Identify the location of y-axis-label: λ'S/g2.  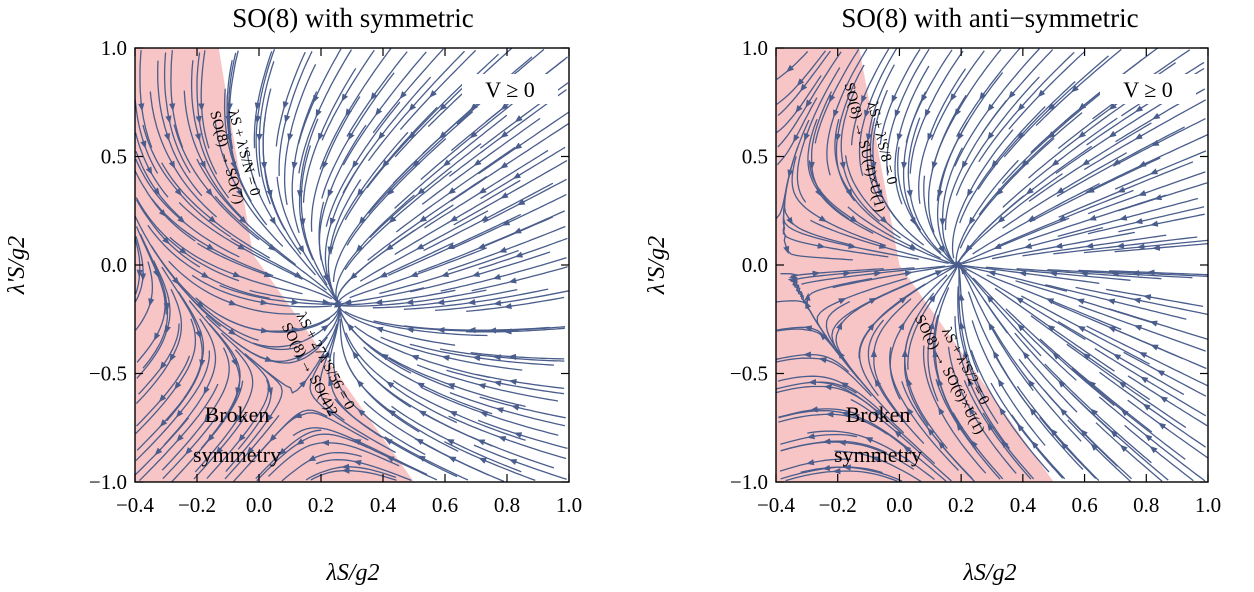
(657, 265).